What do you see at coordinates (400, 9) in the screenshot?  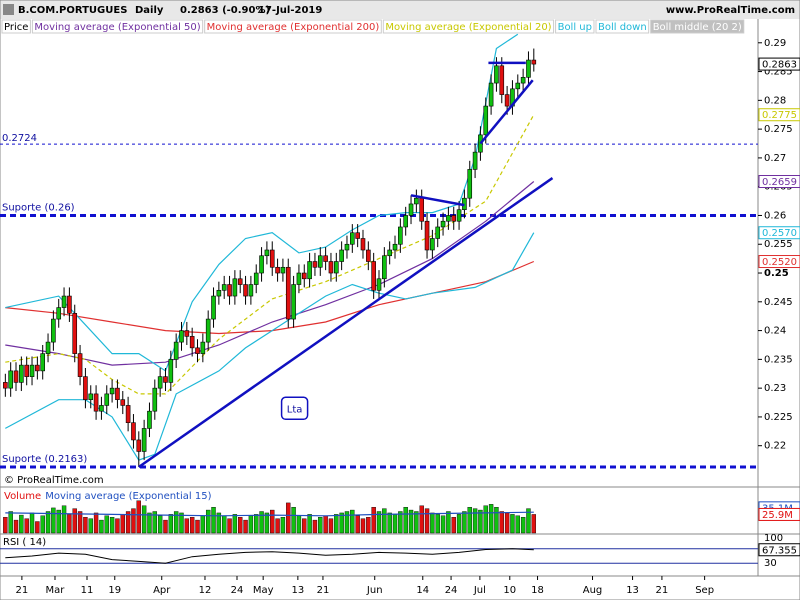 I see `header-bar` at bounding box center [400, 9].